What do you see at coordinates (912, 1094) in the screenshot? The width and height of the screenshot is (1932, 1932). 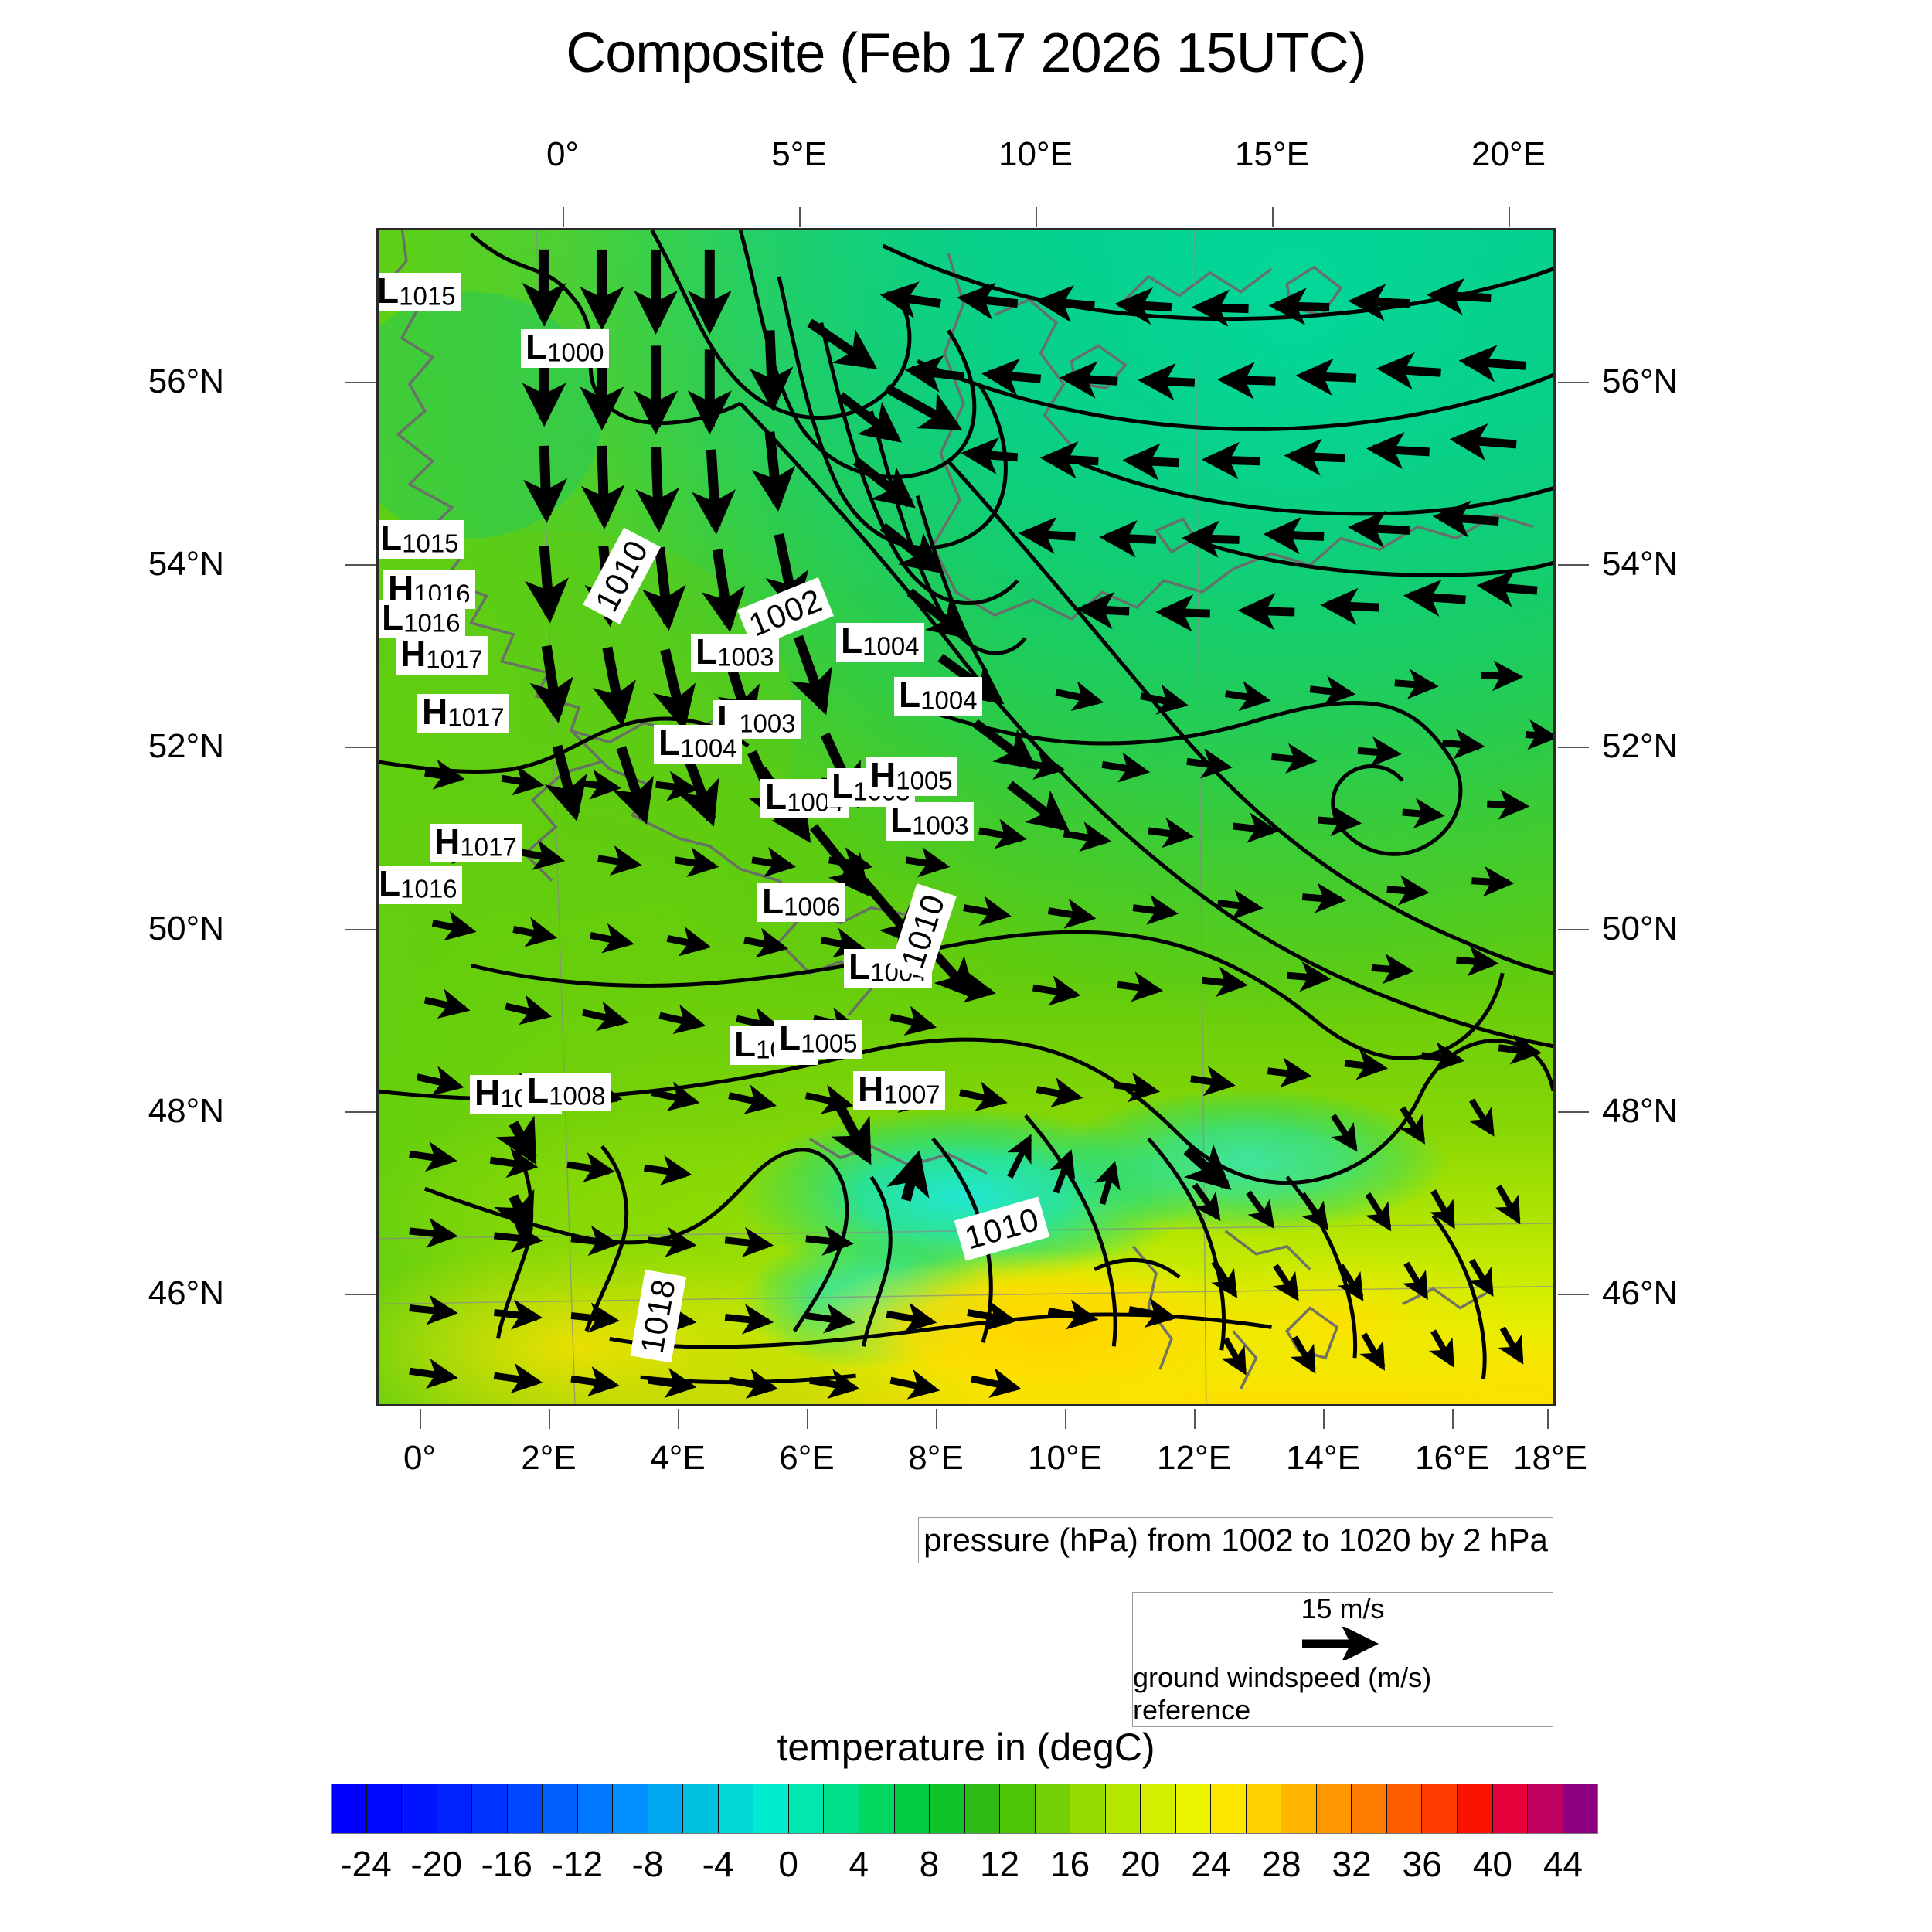 I see `pressure-centre-value: 1007` at bounding box center [912, 1094].